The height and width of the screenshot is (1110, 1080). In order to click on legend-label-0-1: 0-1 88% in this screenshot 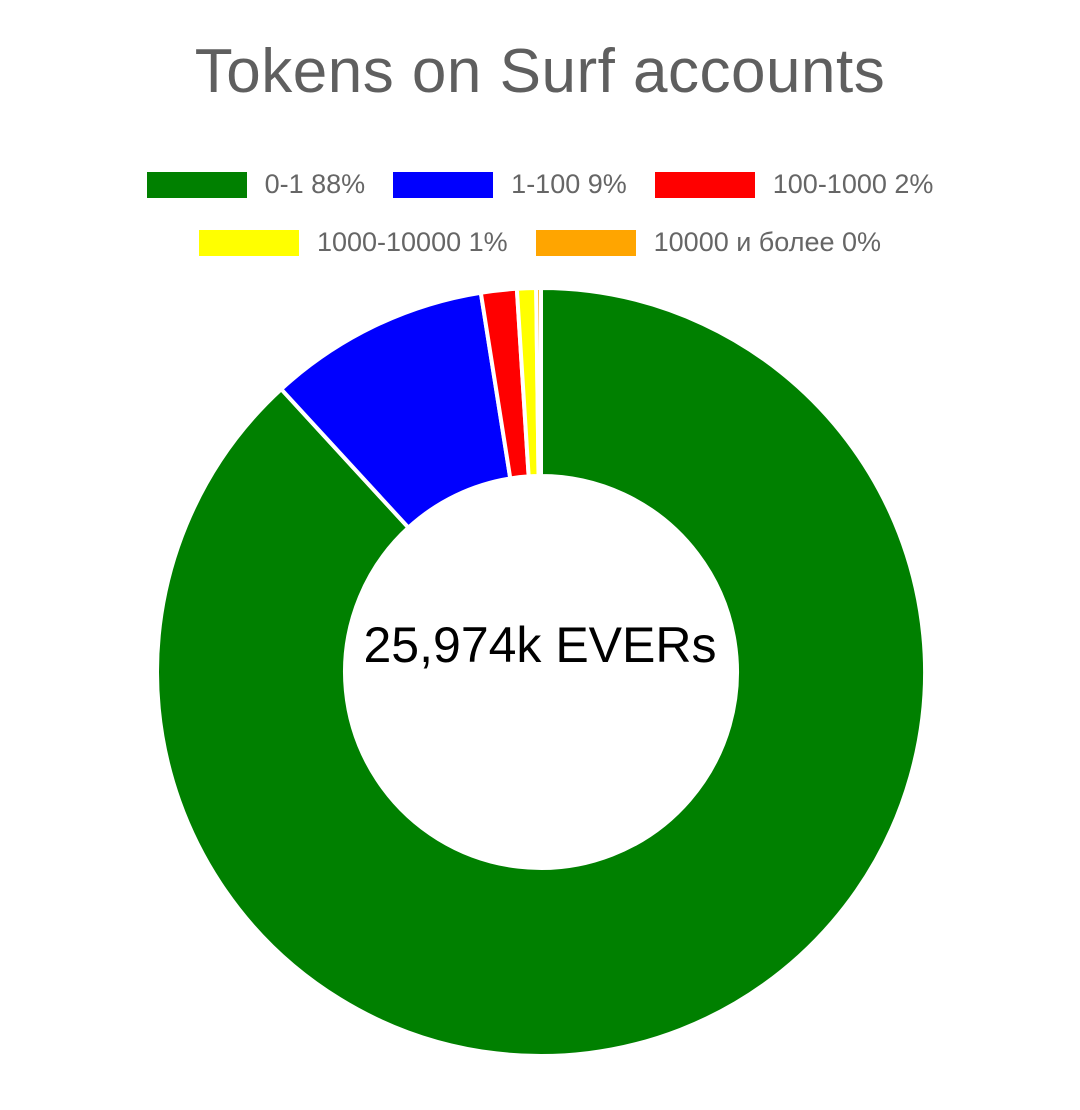, I will do `click(315, 184)`.